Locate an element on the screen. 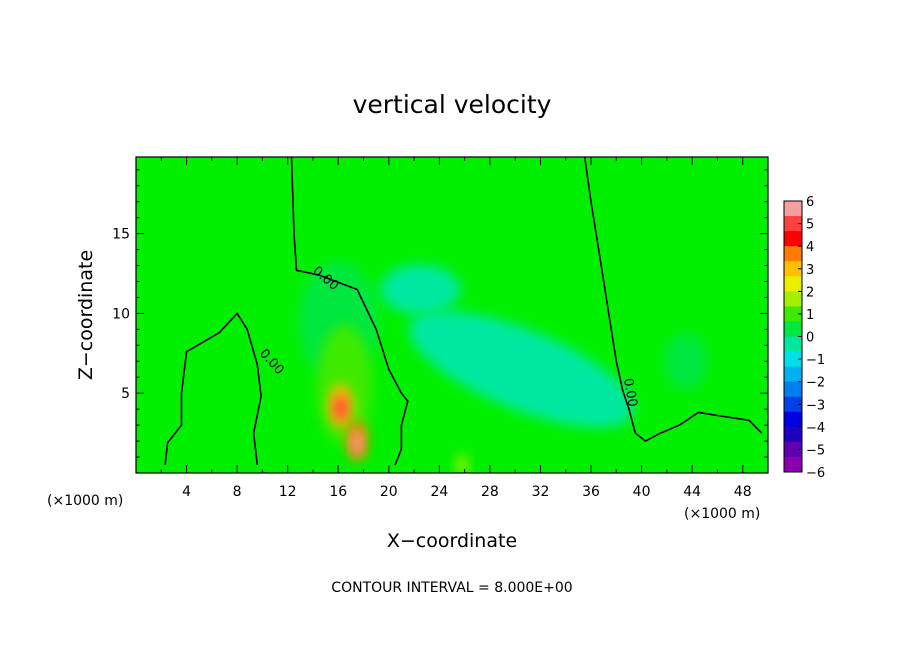 The height and width of the screenshot is (654, 904). contour-interval-note: CONTOUR INTERVAL = 8.000E+00 is located at coordinates (451, 588).